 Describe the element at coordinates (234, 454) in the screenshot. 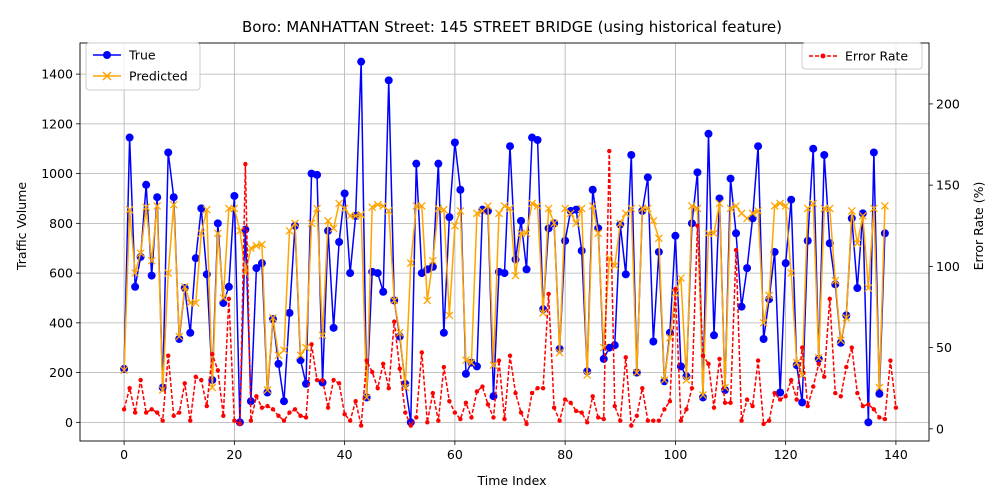

I see `x-tick-label: 20` at that location.